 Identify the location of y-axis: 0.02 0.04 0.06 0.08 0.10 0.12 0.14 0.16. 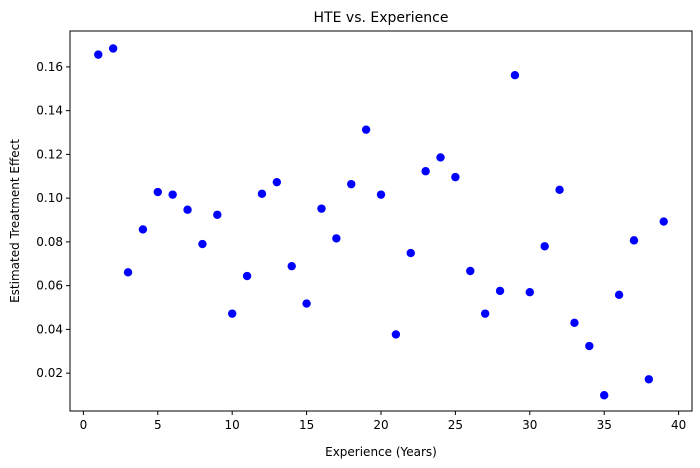
(53, 220).